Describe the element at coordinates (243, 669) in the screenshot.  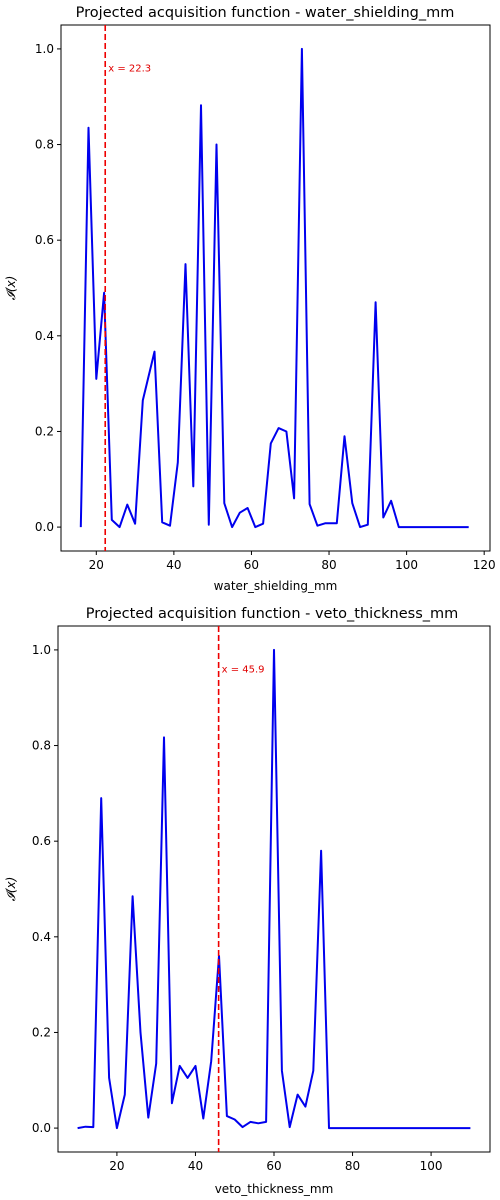
I see `selected-x-annotation: x = 45.9` at that location.